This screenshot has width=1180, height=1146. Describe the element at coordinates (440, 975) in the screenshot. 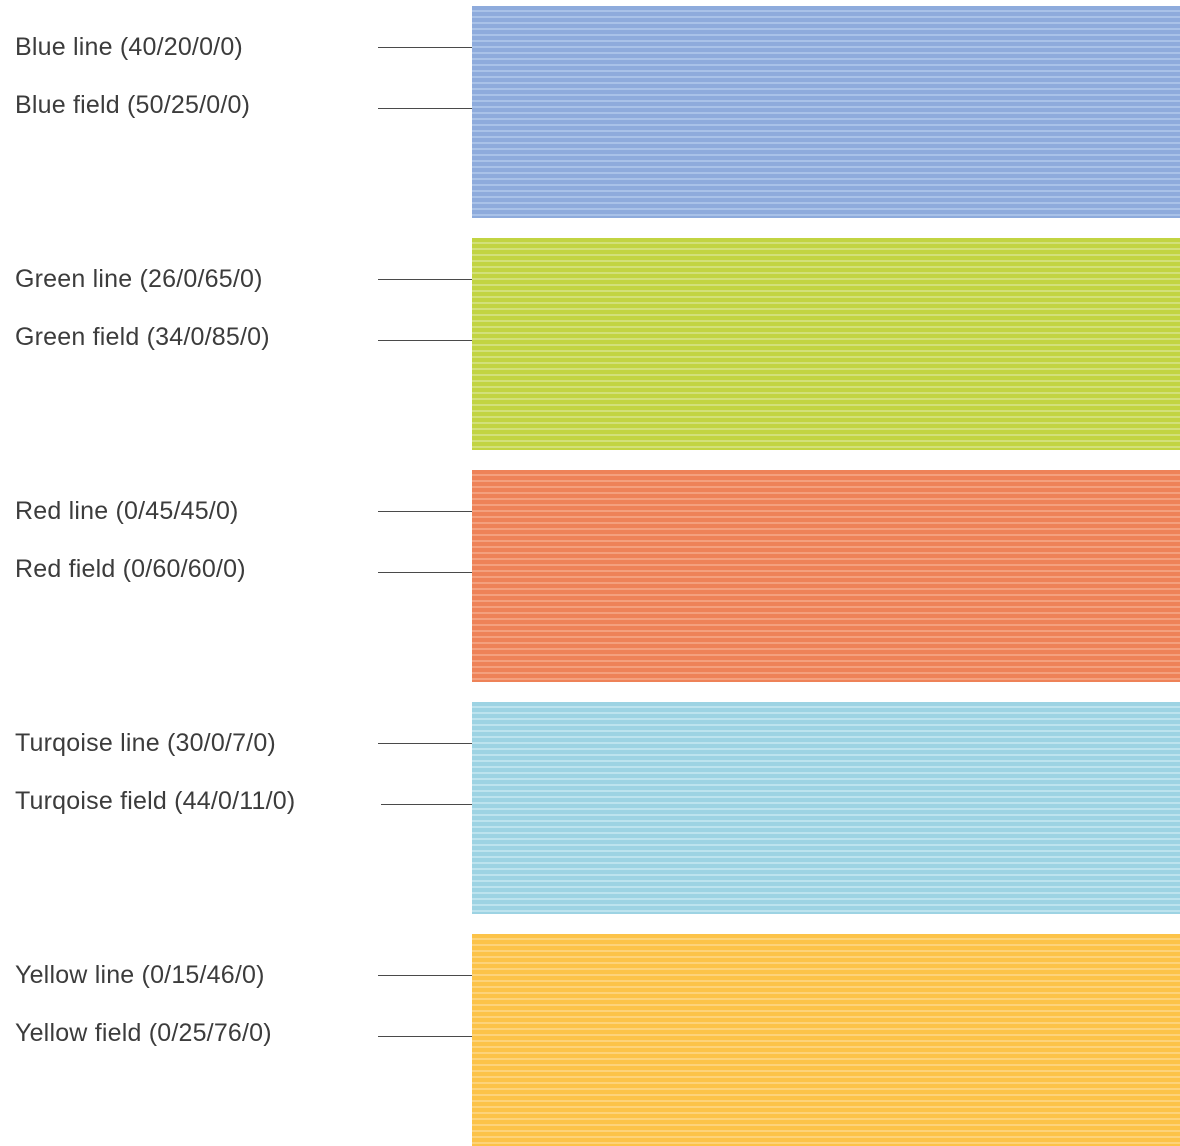

I see `yellow-line-leader` at that location.